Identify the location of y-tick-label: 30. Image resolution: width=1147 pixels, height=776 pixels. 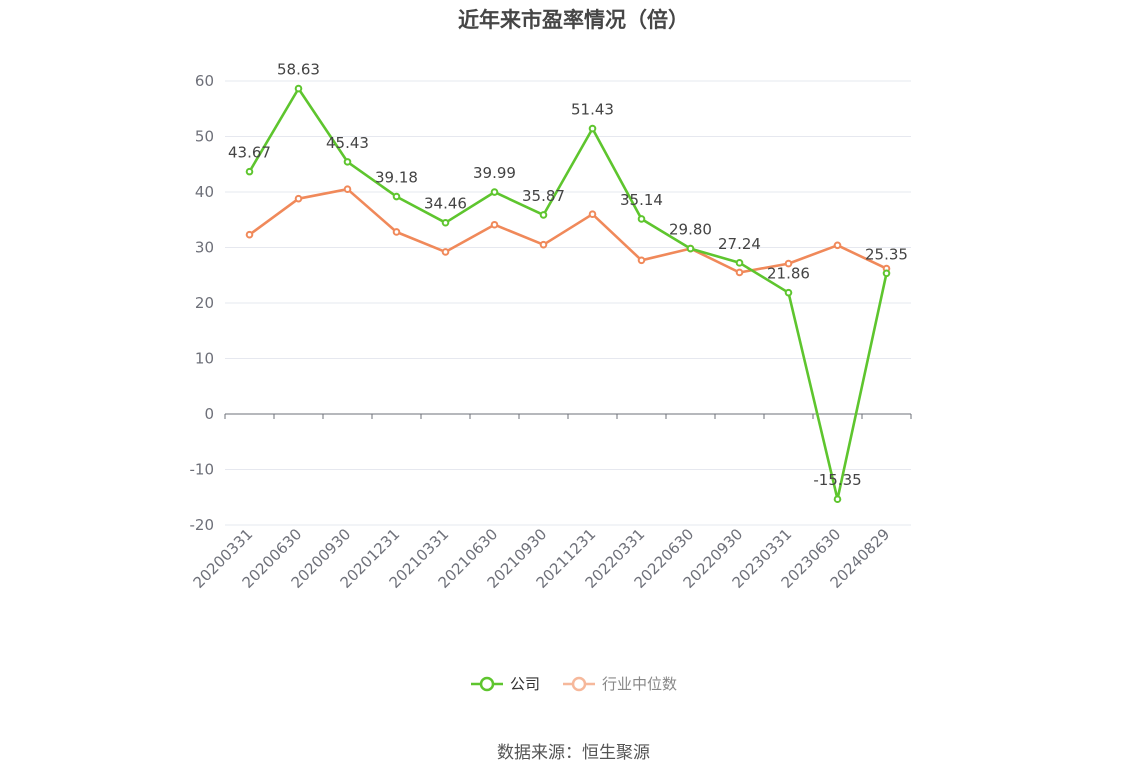
(204, 248).